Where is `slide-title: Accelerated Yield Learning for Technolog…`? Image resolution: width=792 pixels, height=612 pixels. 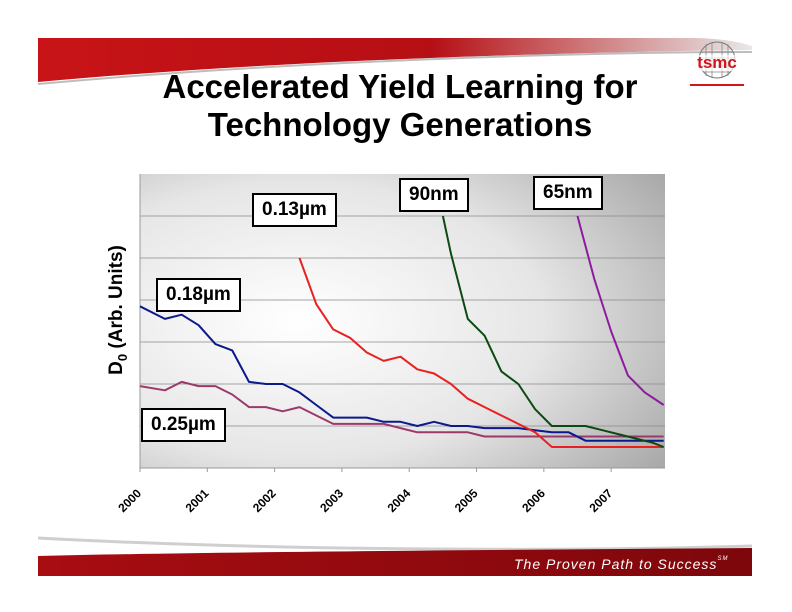
slide-title: Accelerated Yield Learning for Technolog… is located at coordinates (400, 106).